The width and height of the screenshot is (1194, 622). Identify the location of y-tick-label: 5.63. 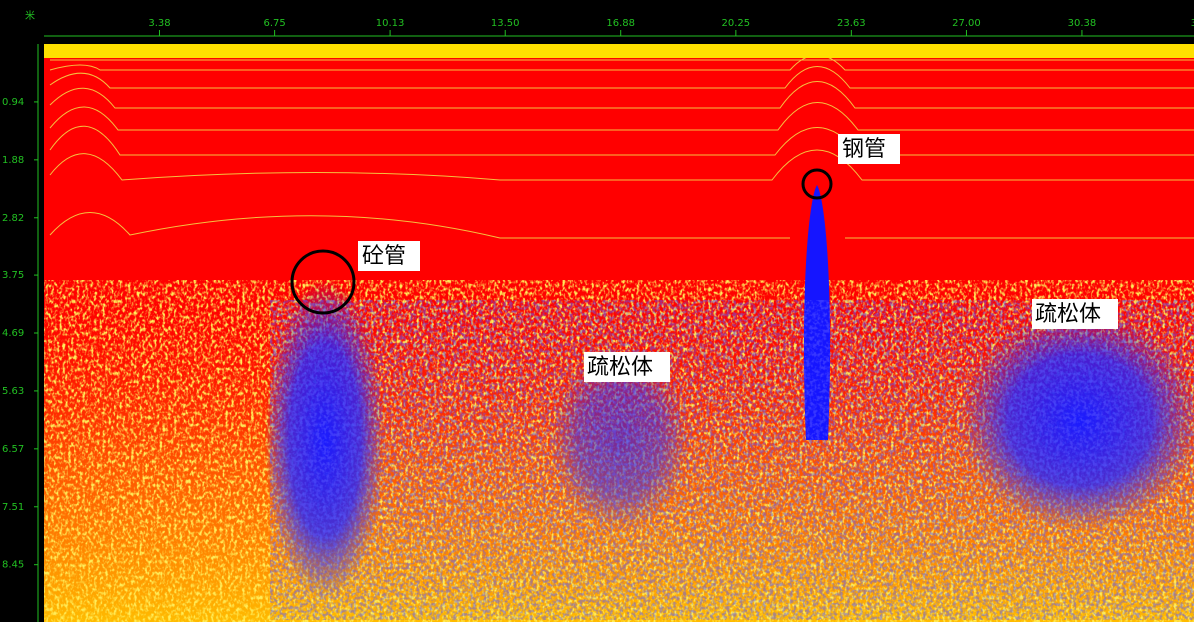
(13, 391).